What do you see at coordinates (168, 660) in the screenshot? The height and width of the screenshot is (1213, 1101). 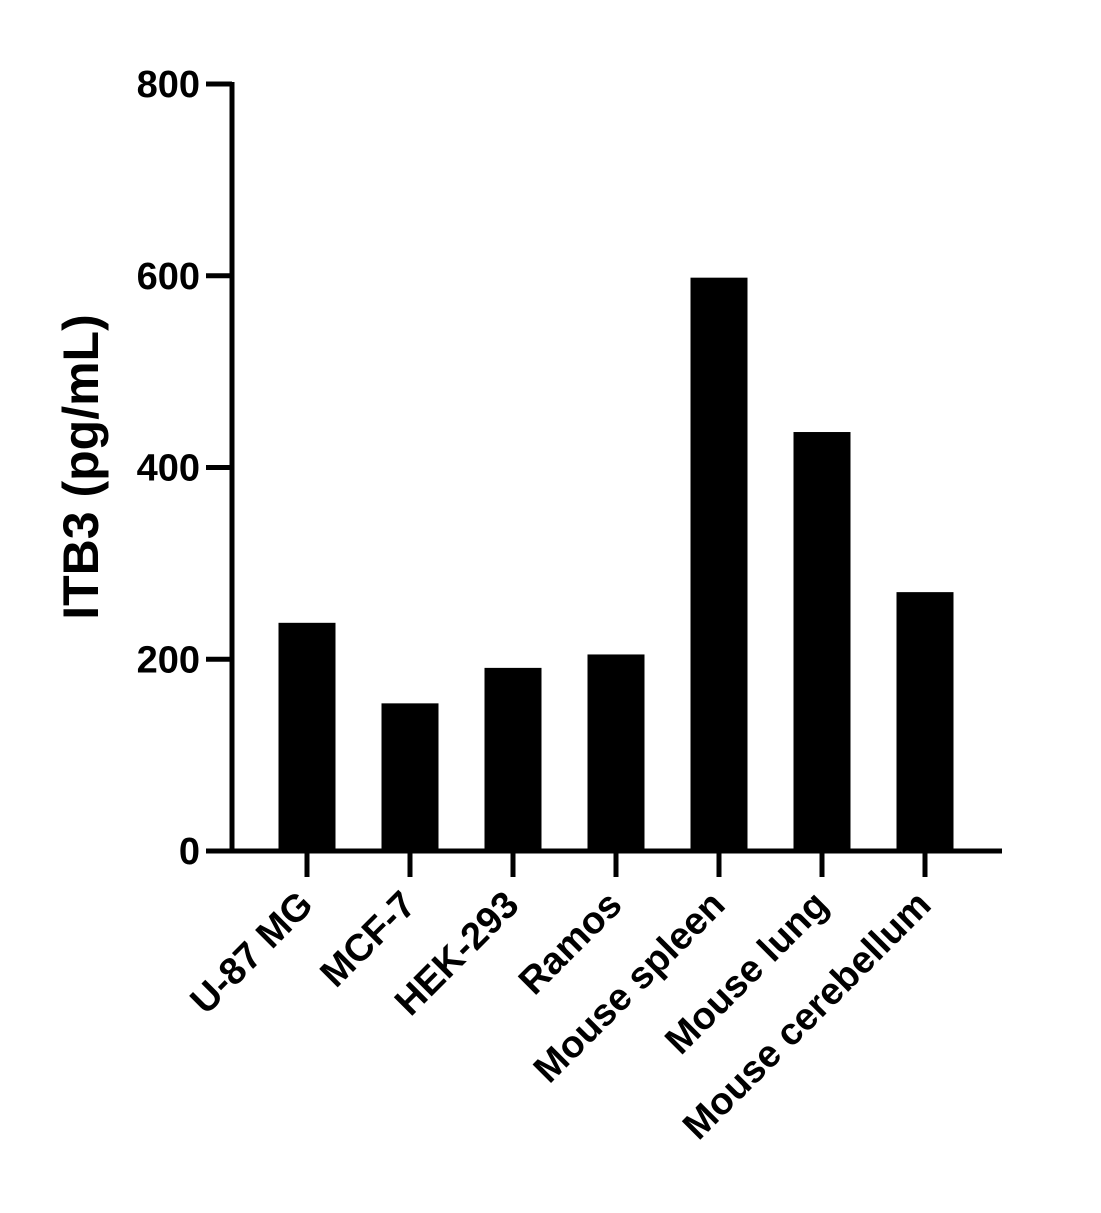 I see `y-tick-label: 200` at bounding box center [168, 660].